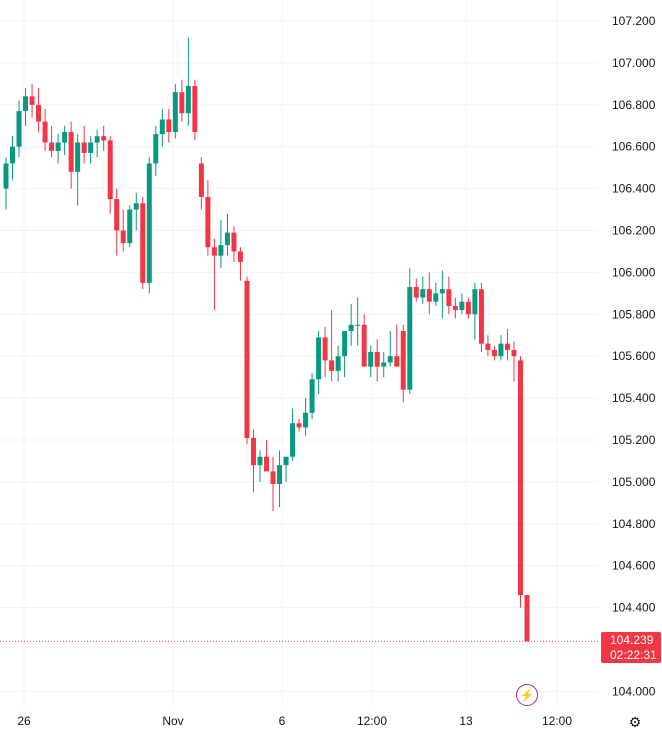 Image resolution: width=662 pixels, height=730 pixels. What do you see at coordinates (634, 272) in the screenshot?
I see `y-tick-label: 106.000` at bounding box center [634, 272].